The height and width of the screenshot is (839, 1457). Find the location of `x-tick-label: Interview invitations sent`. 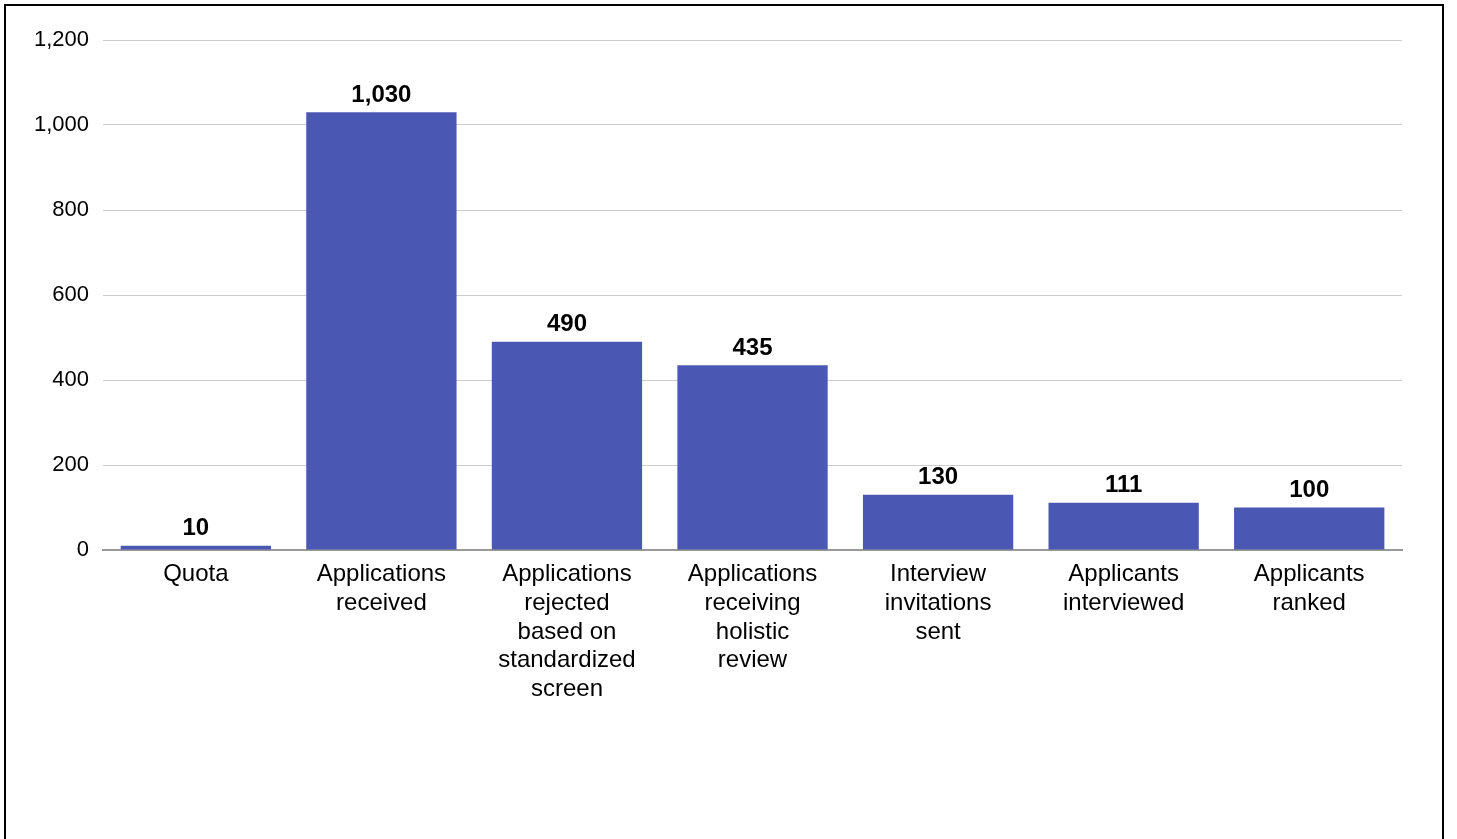

x-tick-label: Interview invitations sent is located at coordinates (938, 601).